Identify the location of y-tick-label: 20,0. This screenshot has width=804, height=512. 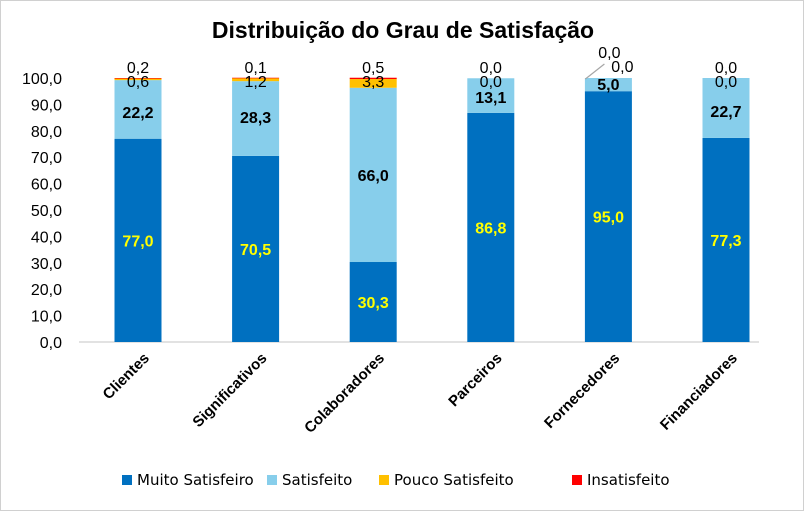
(46, 290).